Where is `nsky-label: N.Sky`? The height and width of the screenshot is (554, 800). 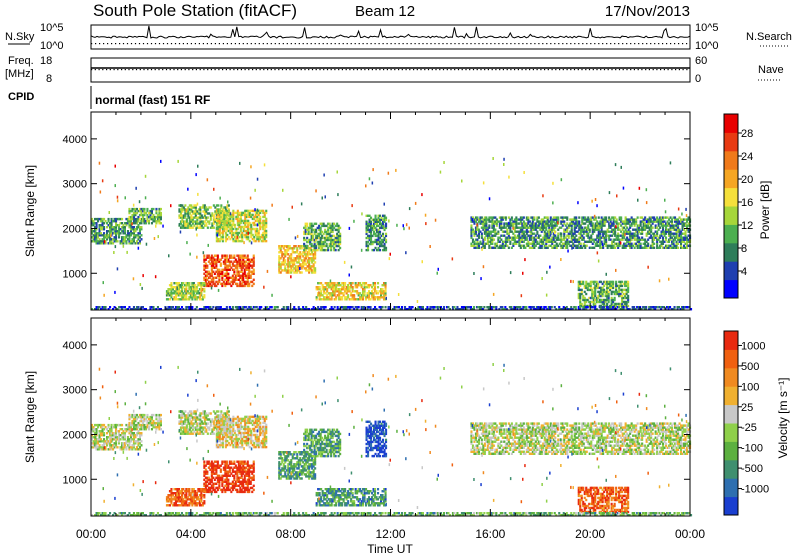 nsky-label: N.Sky is located at coordinates (20, 37).